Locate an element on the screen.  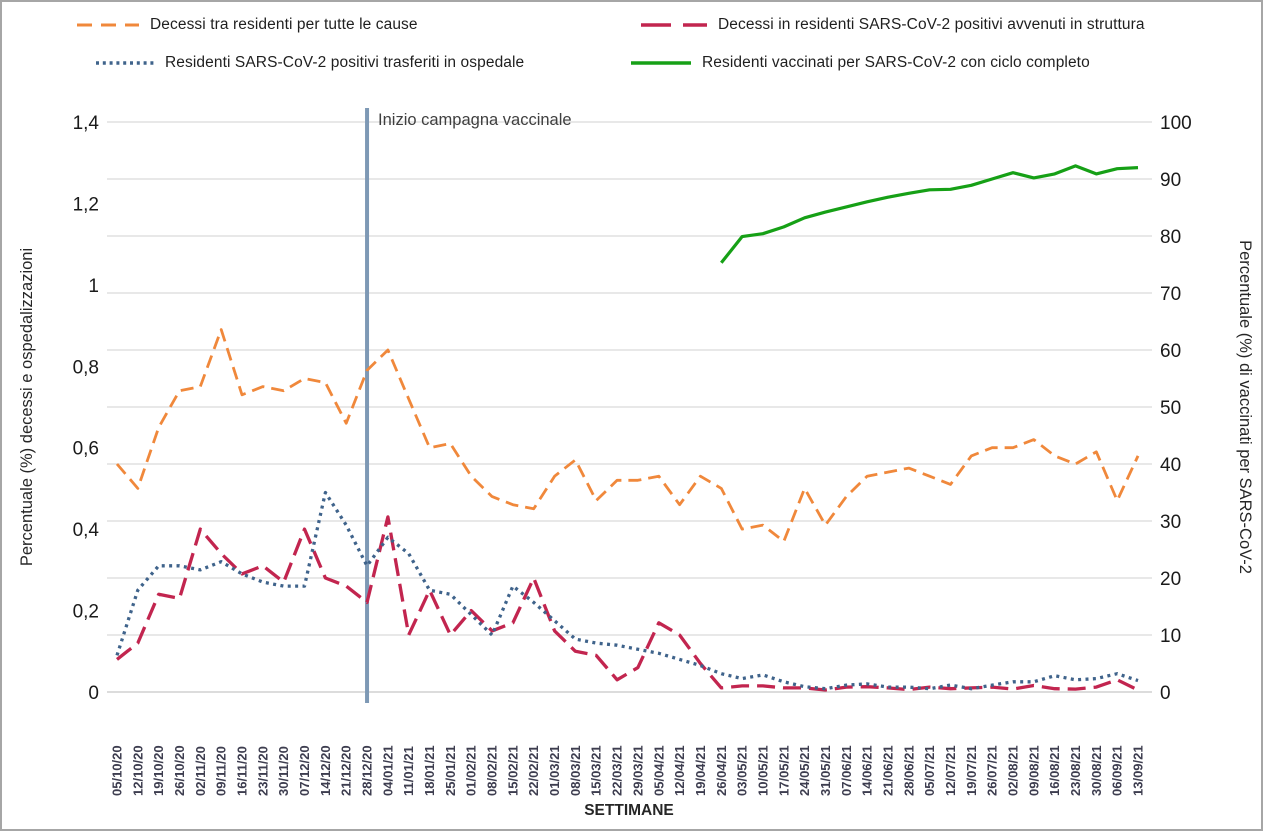
x-axis-tick-label: 07/06/21 is located at coordinates (846, 770).